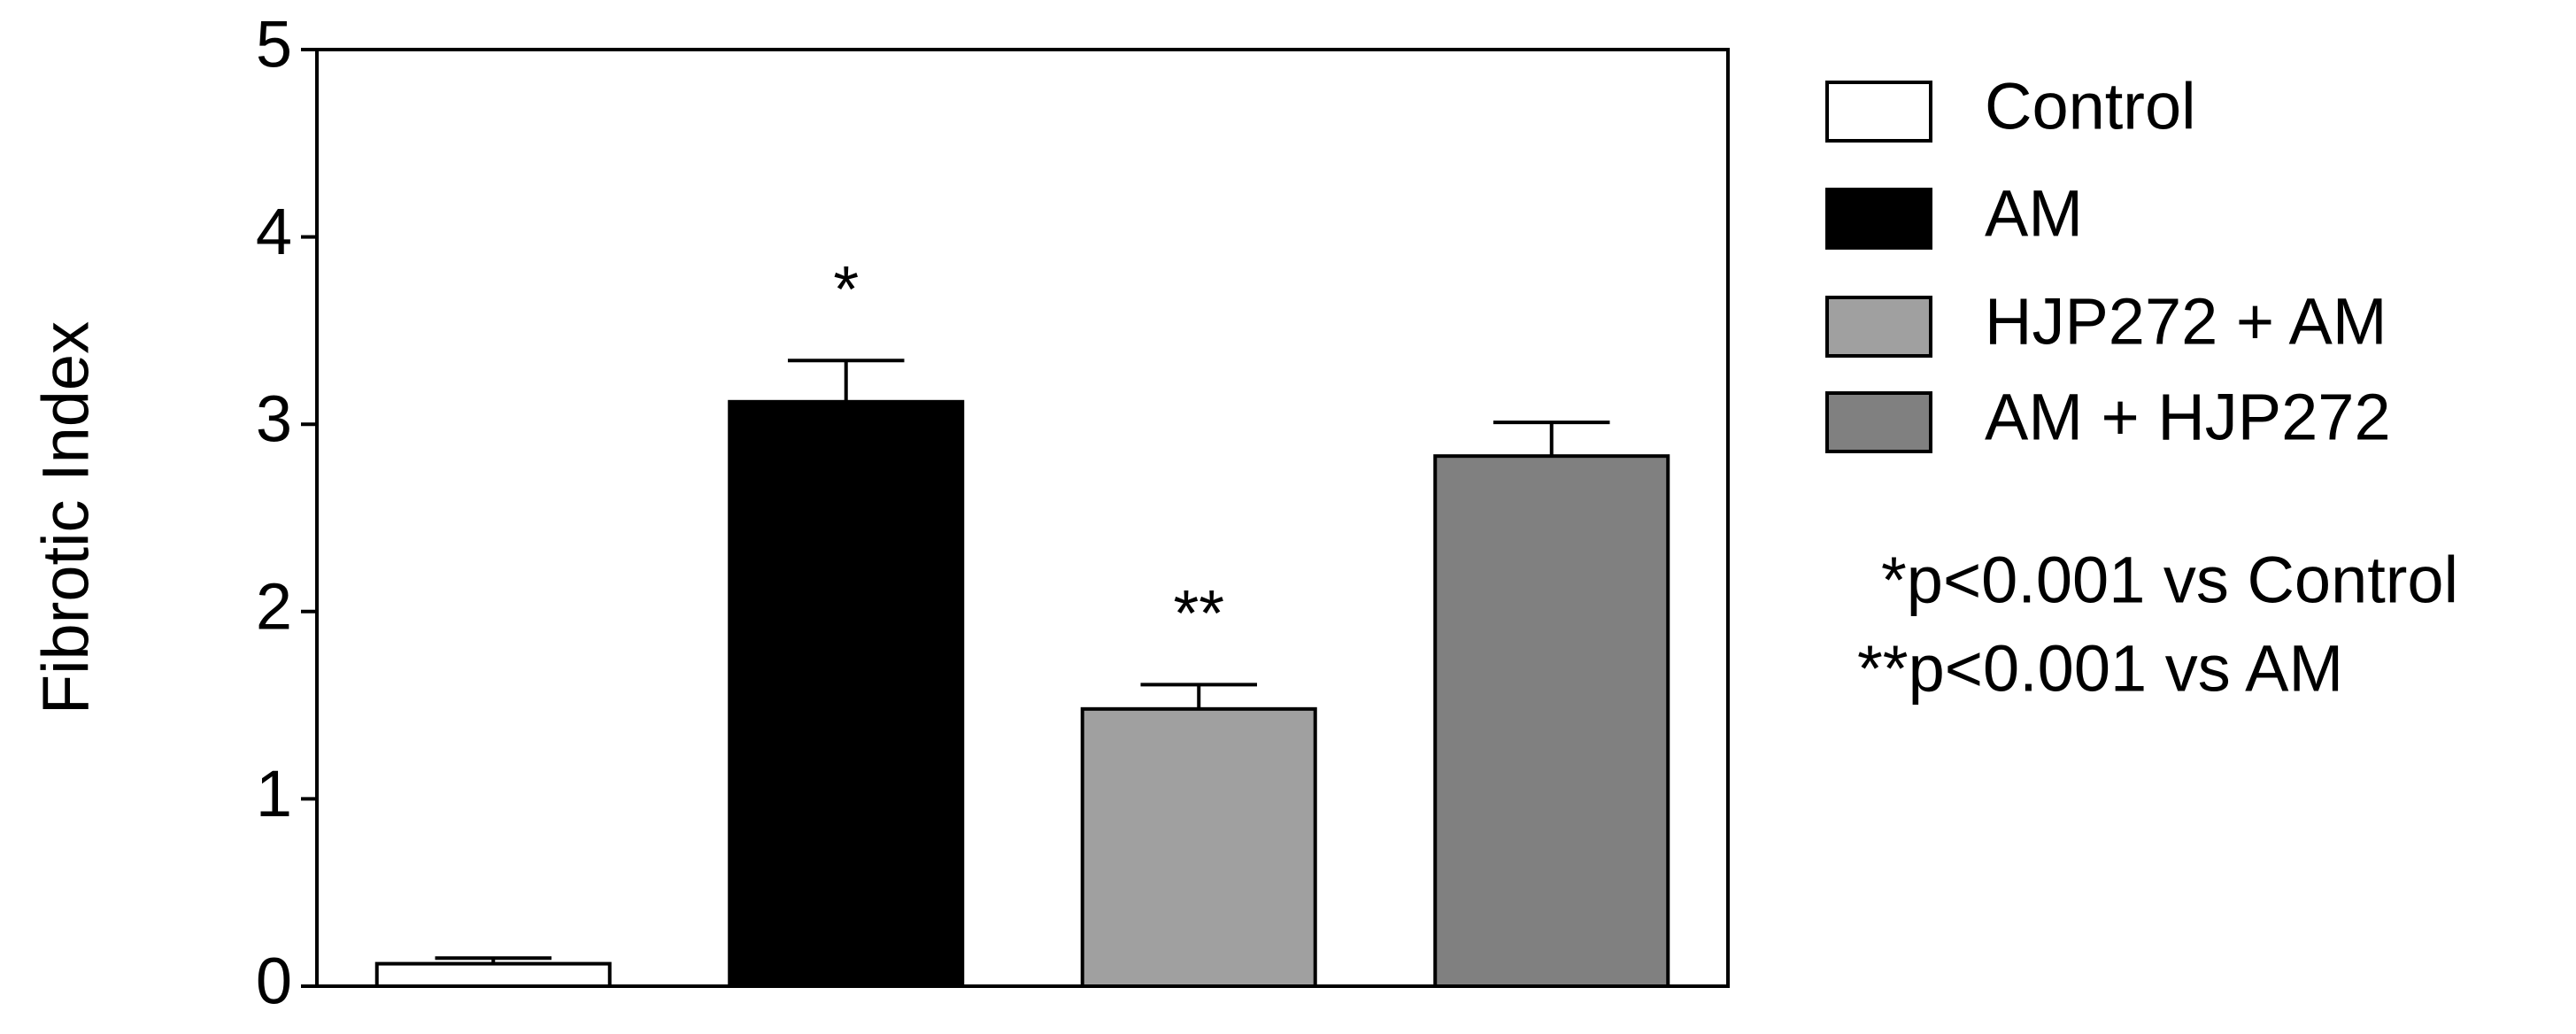  Describe the element at coordinates (274, 44) in the screenshot. I see `y-tick-label: 5` at that location.